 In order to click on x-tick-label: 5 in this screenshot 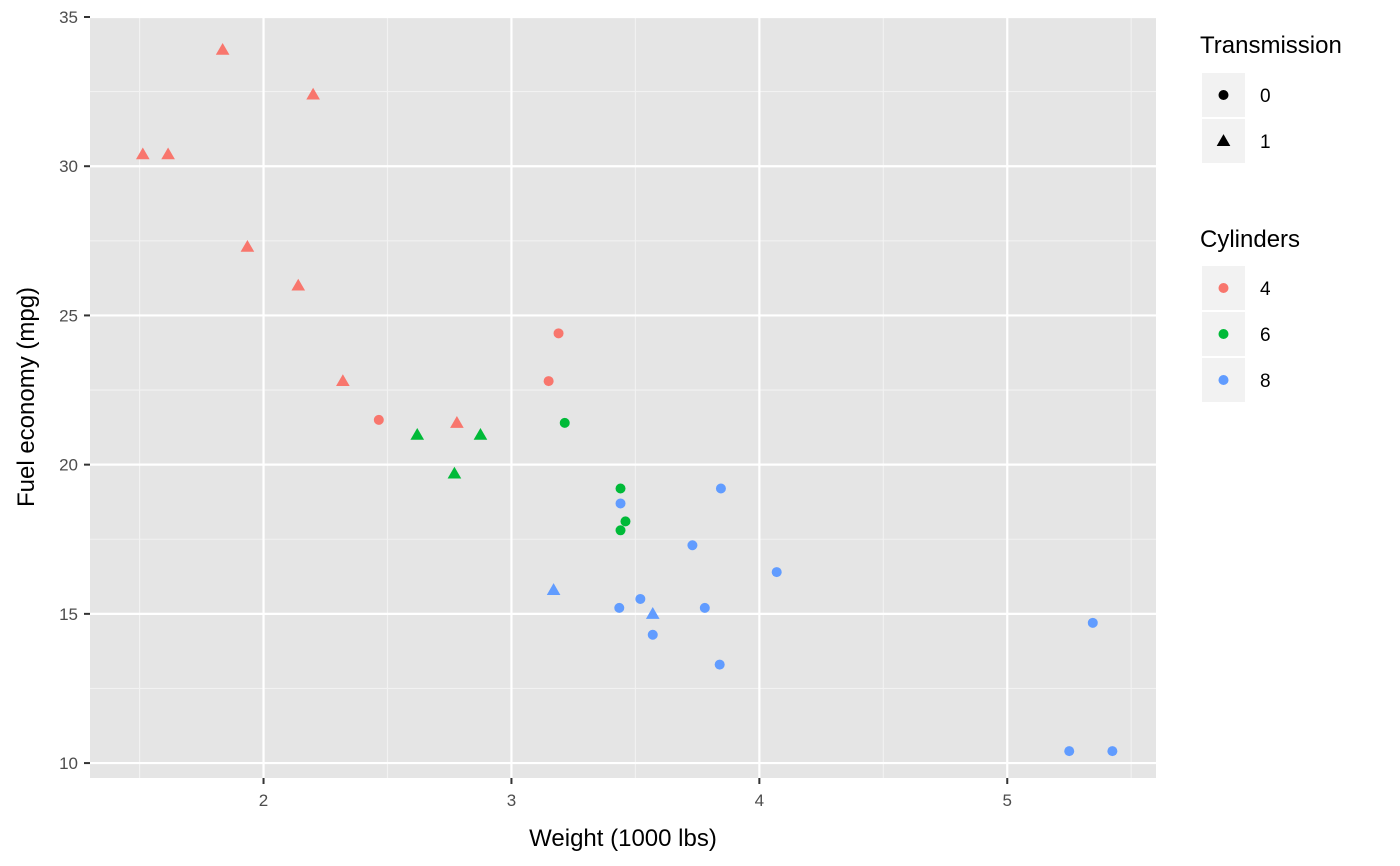, I will do `click(1007, 800)`.